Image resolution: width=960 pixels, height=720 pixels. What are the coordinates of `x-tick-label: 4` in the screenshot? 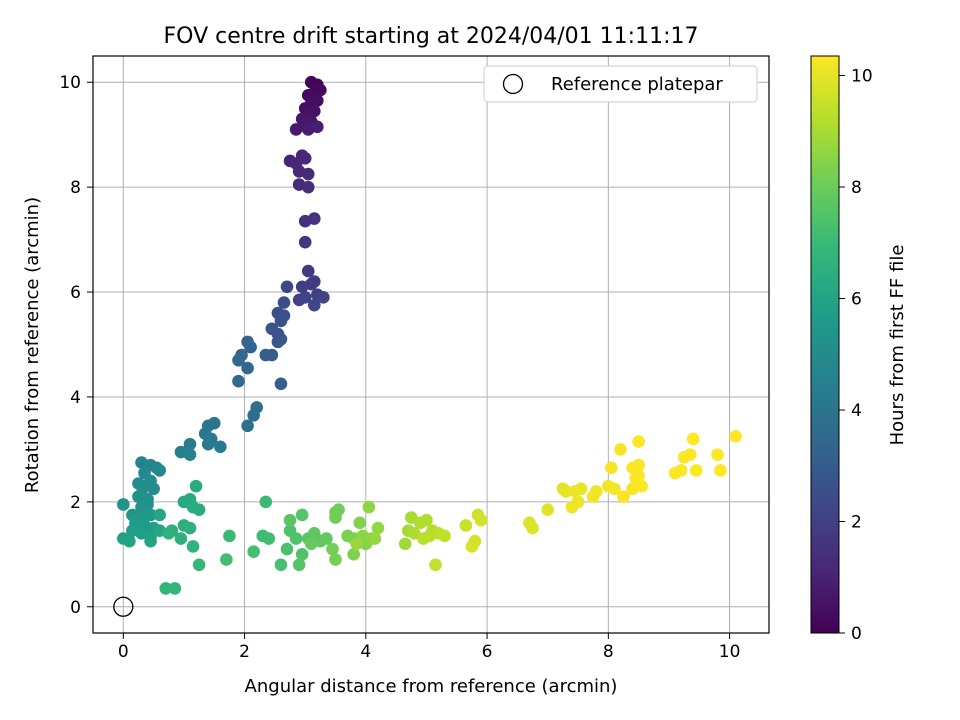 It's located at (365, 652).